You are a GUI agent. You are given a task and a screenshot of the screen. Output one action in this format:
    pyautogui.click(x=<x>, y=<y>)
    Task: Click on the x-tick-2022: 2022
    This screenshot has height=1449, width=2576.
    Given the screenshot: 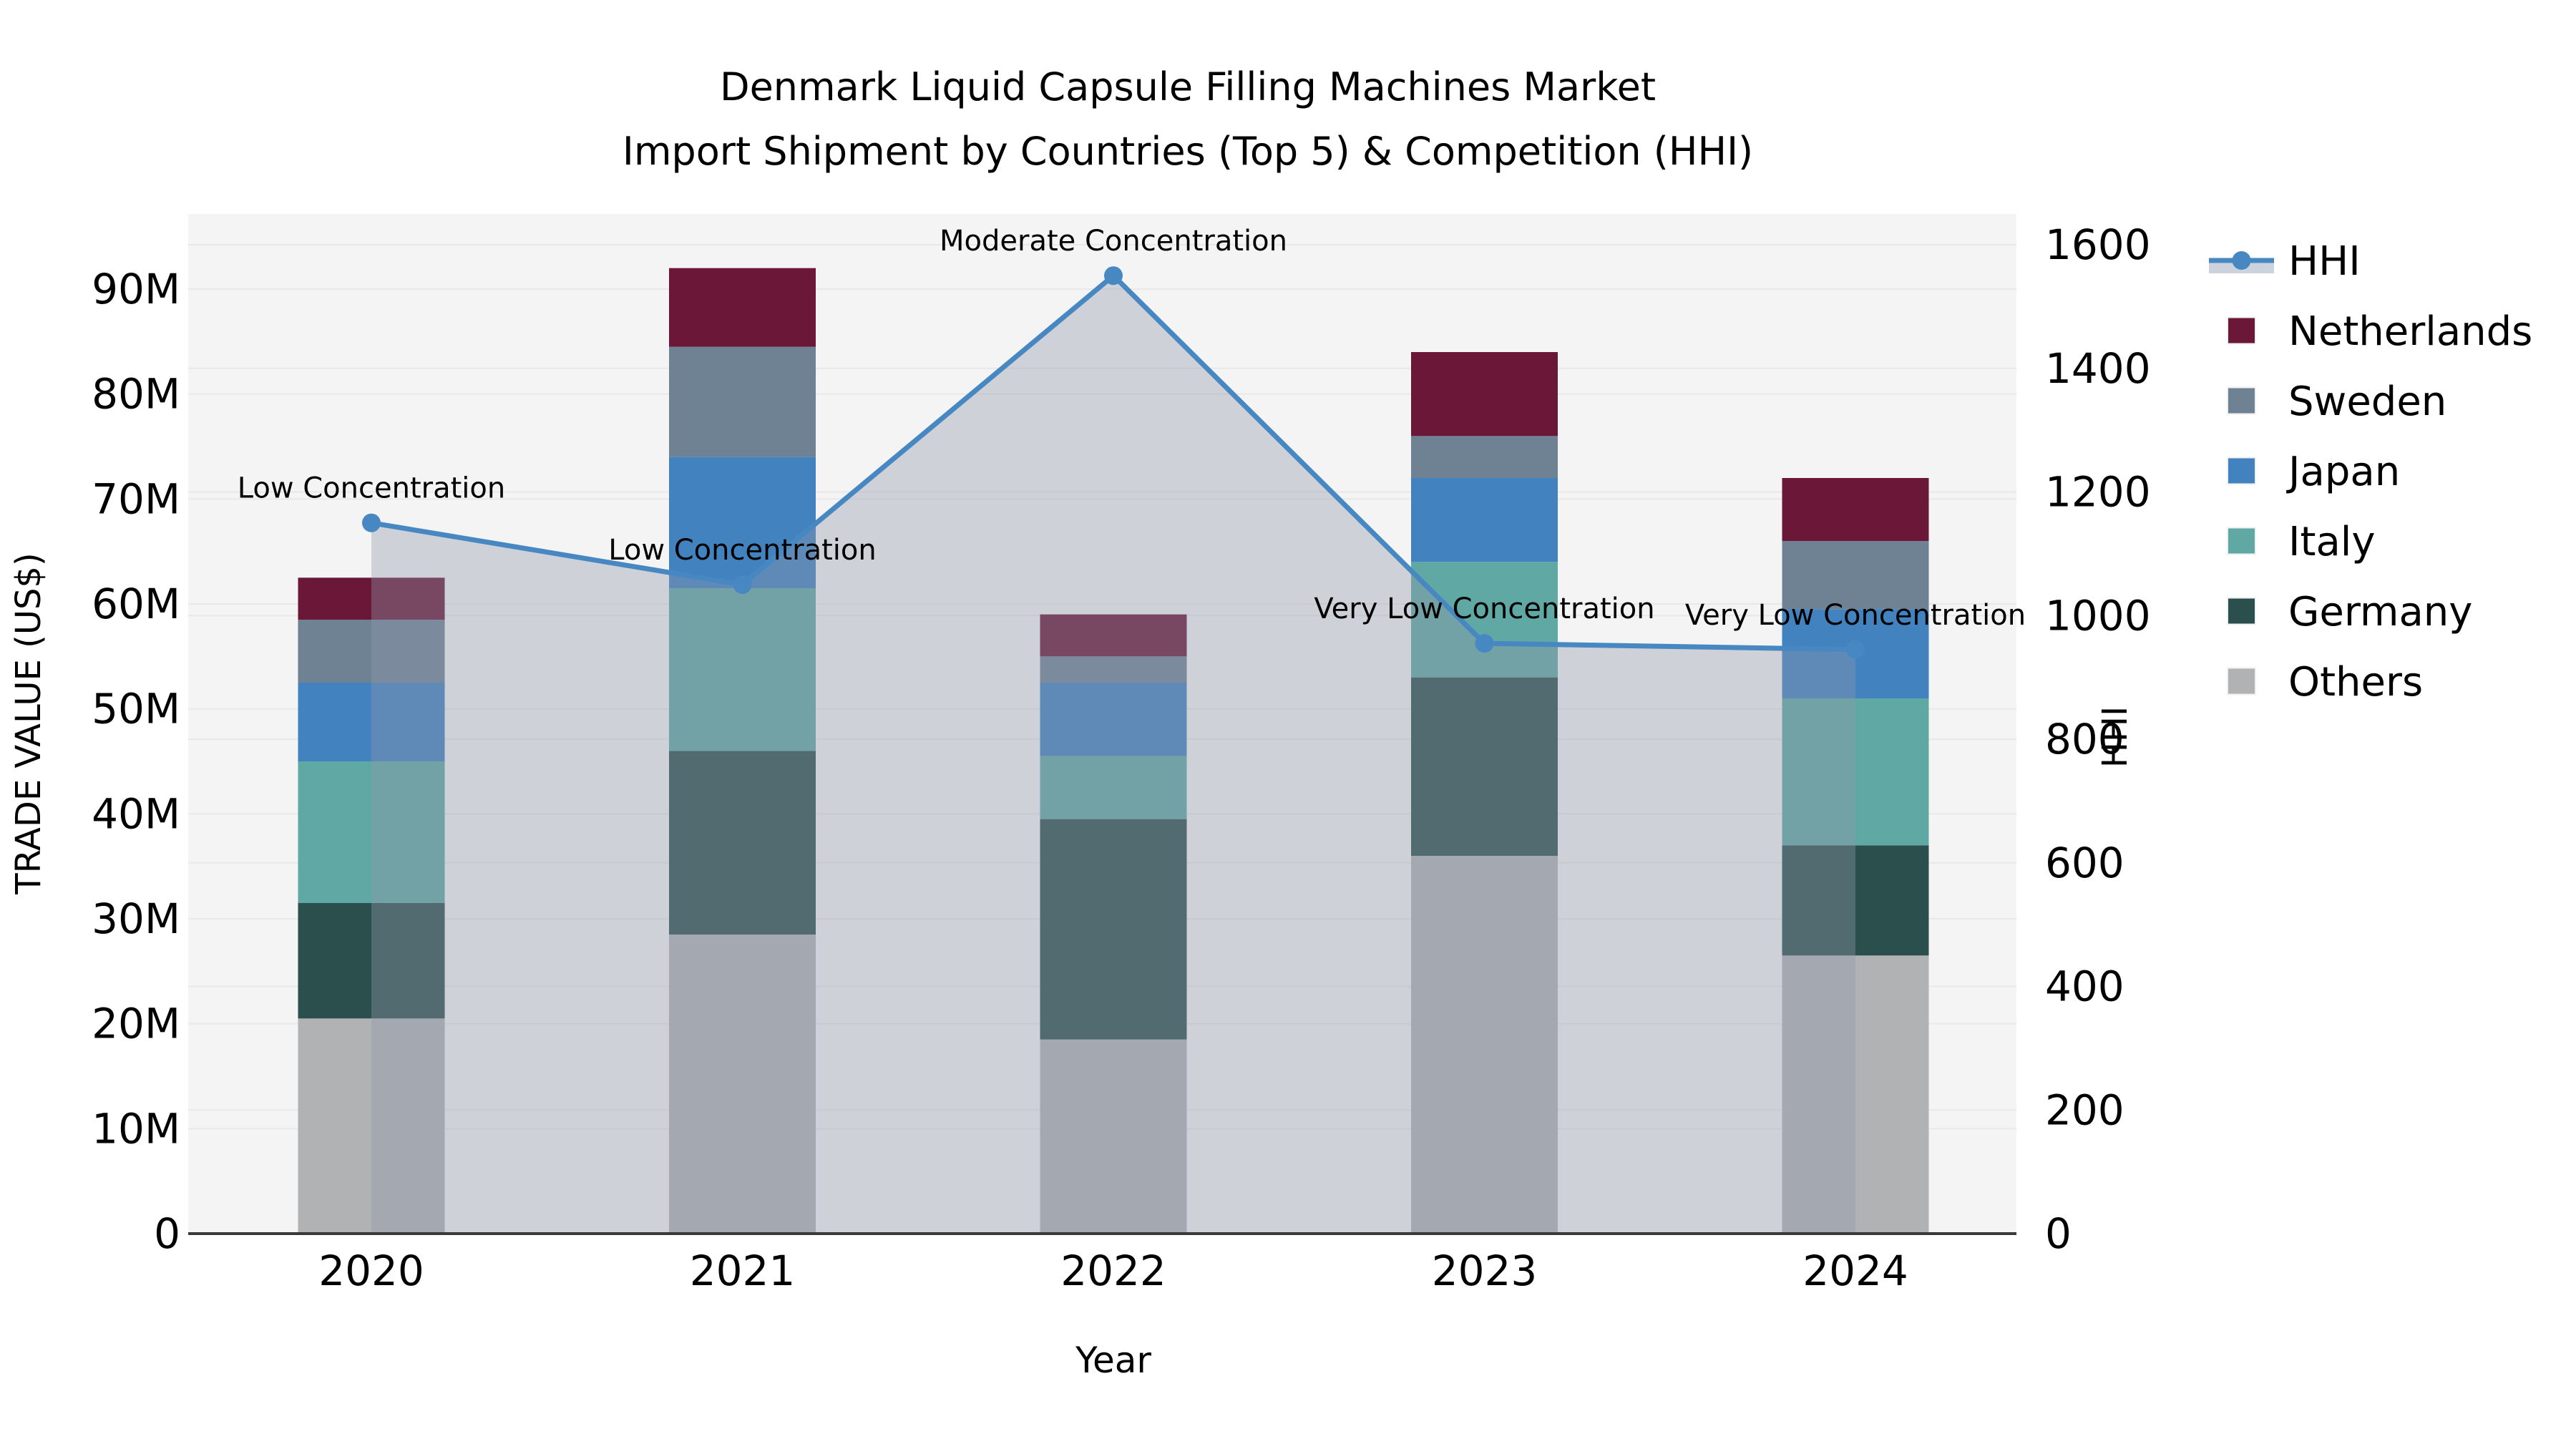 What is the action you would take?
    pyautogui.click(x=1113, y=1270)
    